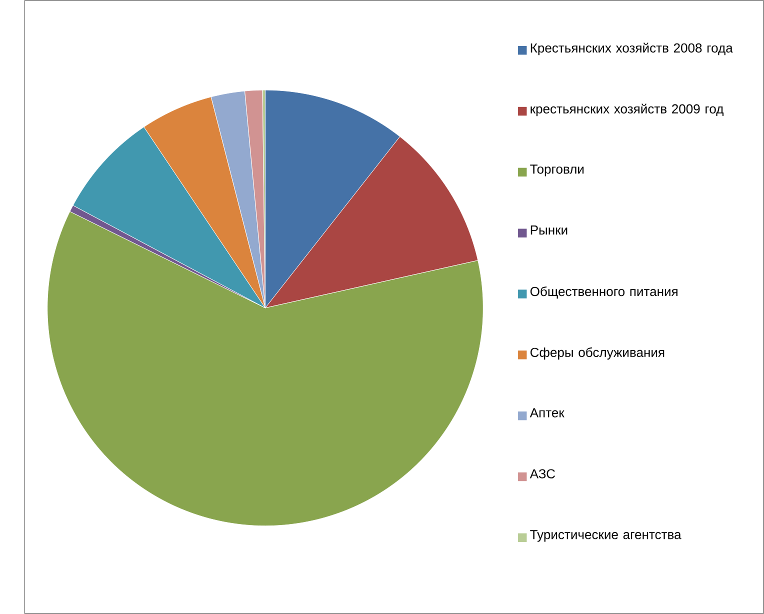  I want to click on legend-label: Аптек, so click(547, 413).